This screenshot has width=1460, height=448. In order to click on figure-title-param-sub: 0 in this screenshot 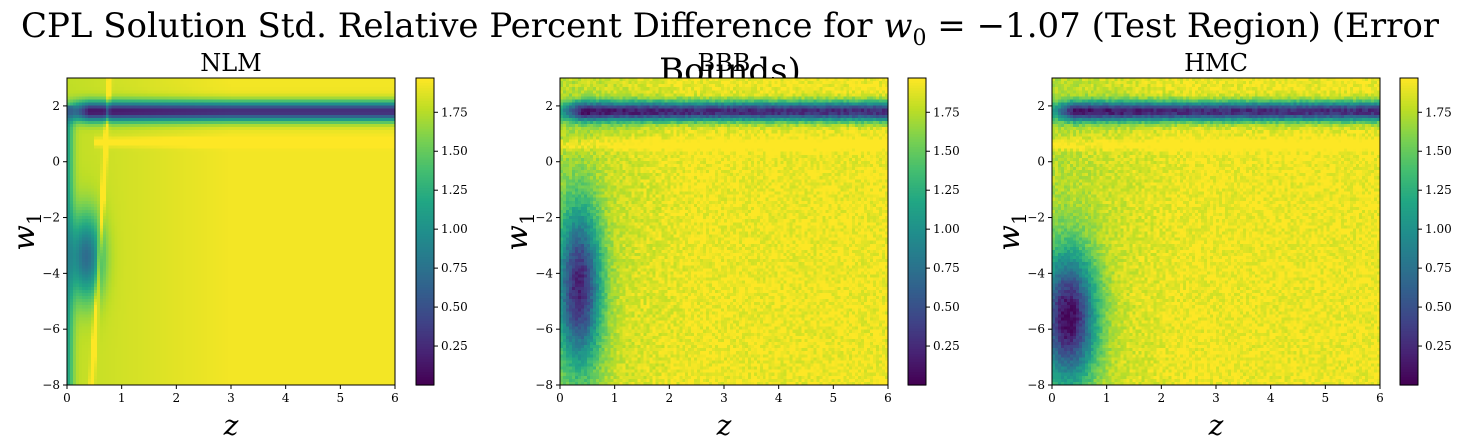, I will do `click(919, 38)`.